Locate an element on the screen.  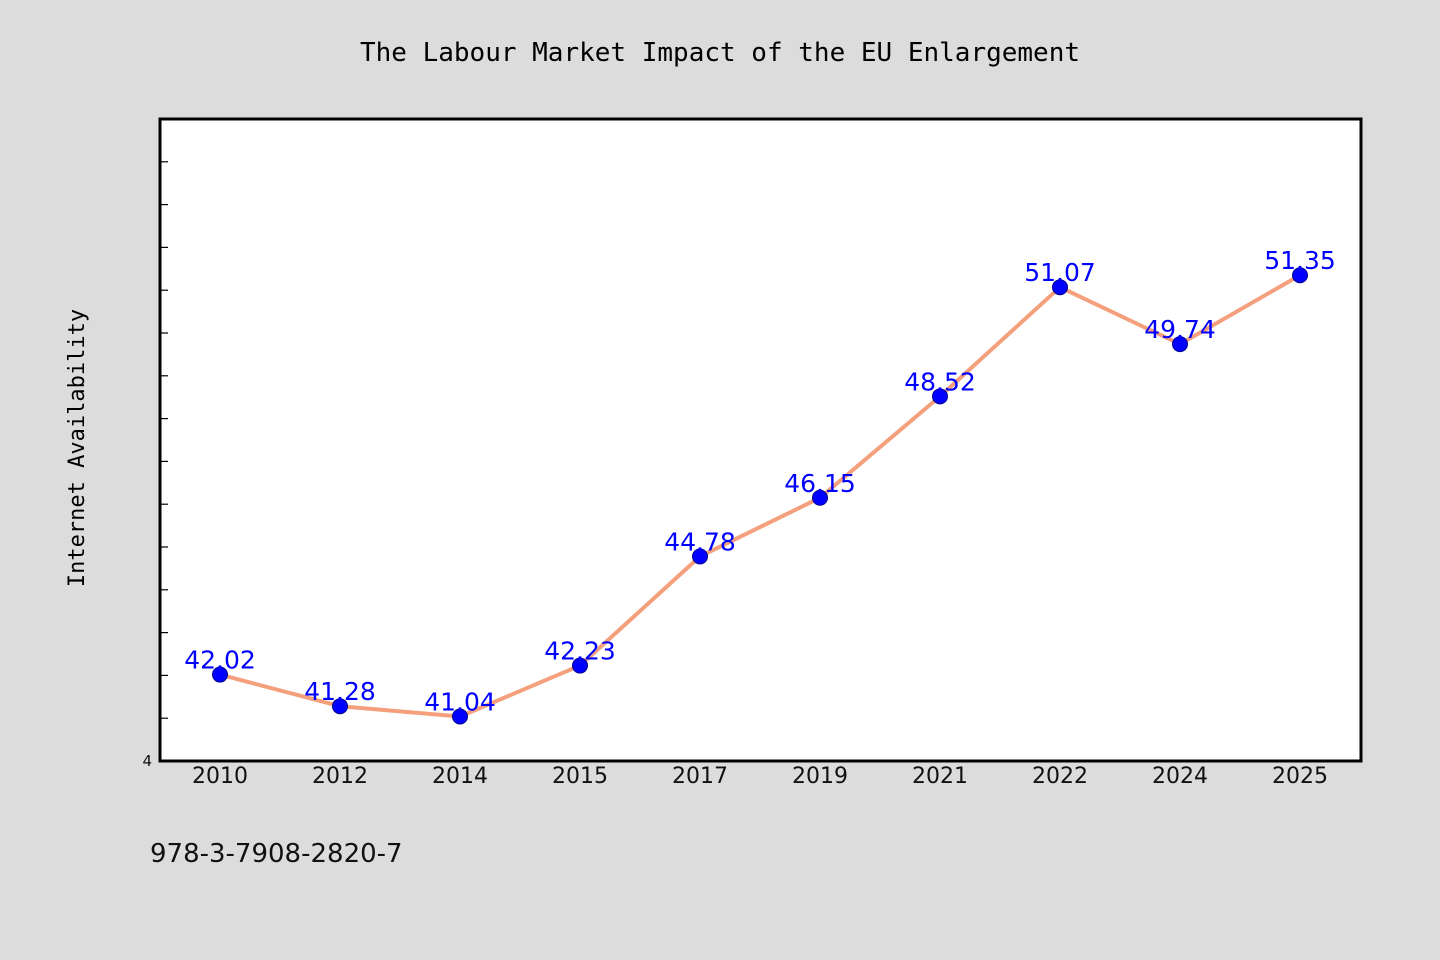
data-label: 42.02 is located at coordinates (220, 660).